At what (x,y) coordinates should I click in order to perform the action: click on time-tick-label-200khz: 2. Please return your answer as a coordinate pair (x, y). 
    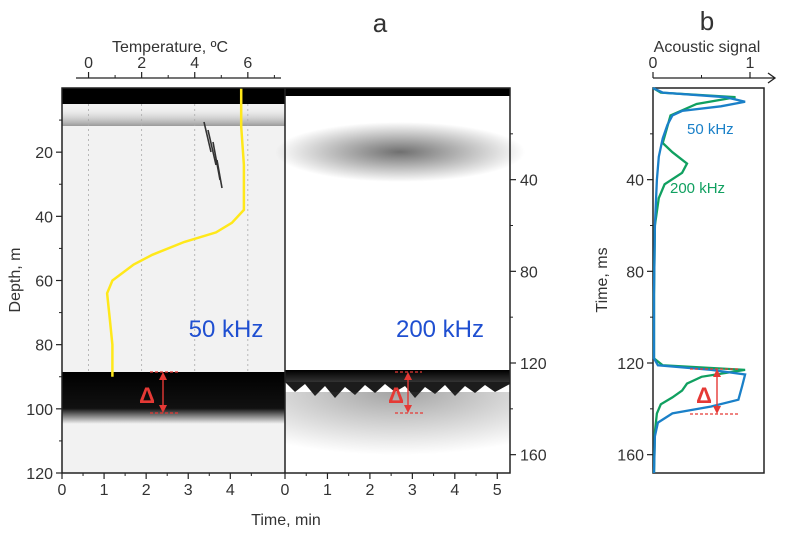
    Looking at the image, I should click on (369, 490).